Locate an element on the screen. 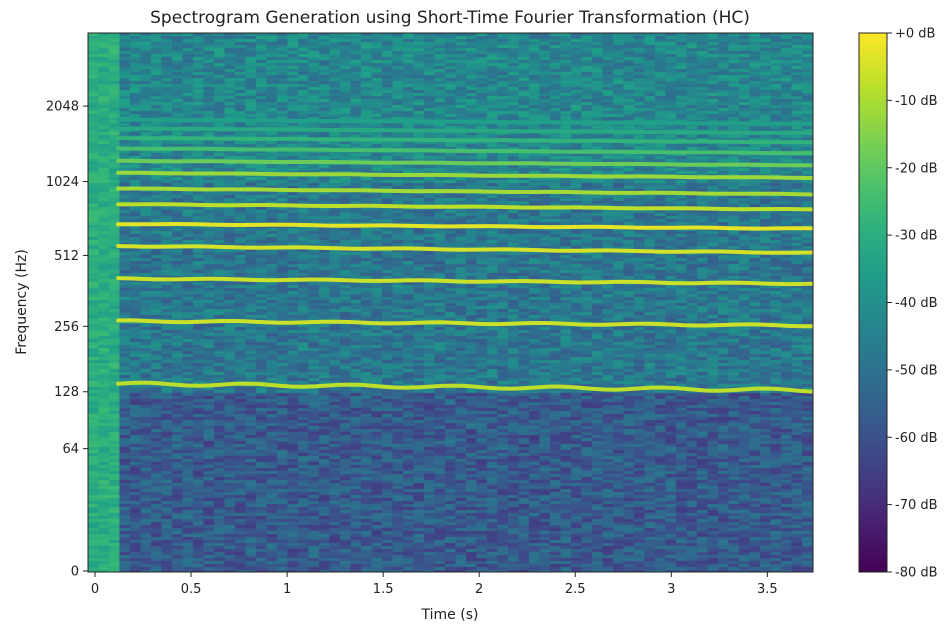  y-axis-label: Frequency (Hz) is located at coordinates (22, 302).